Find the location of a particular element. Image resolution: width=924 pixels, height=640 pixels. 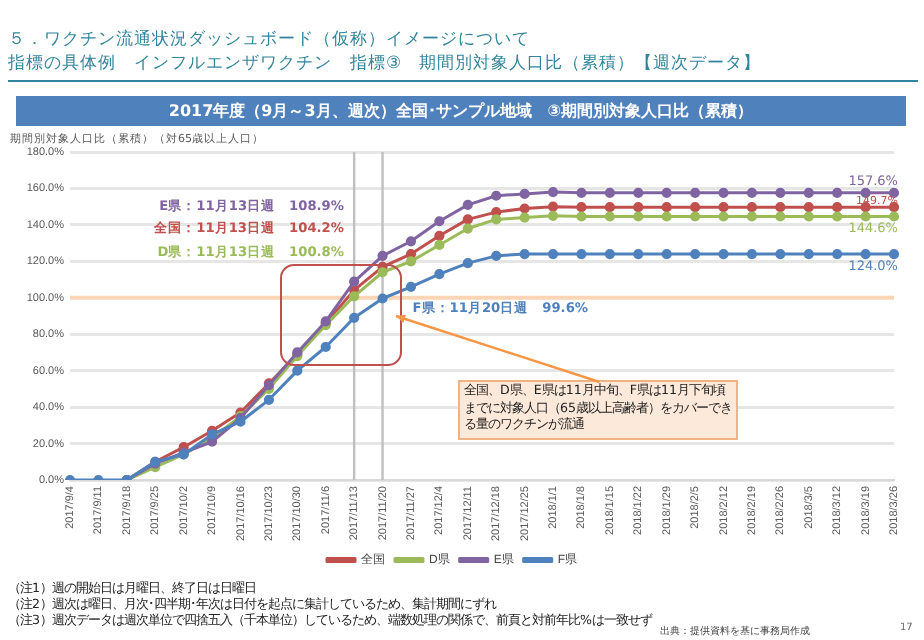

chart-title: 2017年度（9月～3月、週次）全国･サンプル地域 ③期間別対象人口比（累積） is located at coordinates (461, 111).